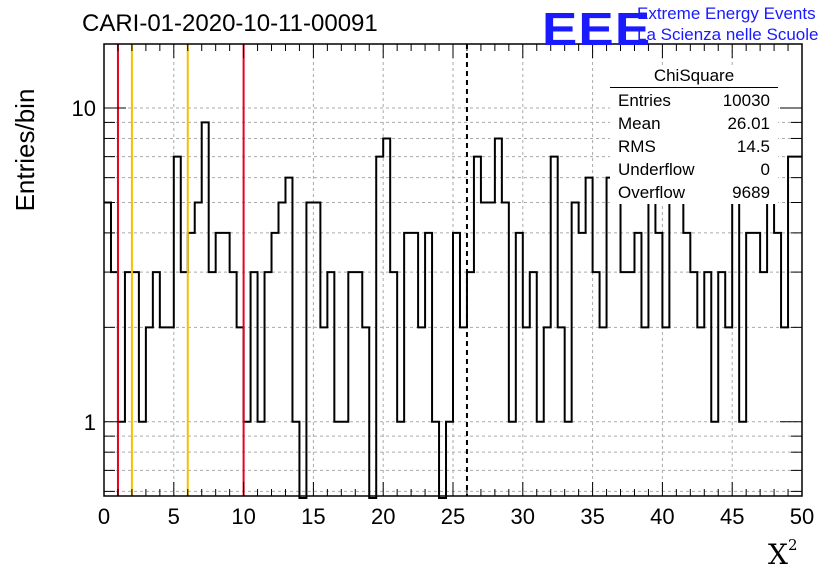 The image size is (836, 572). What do you see at coordinates (644, 100) in the screenshot?
I see `stats-label: Entries` at bounding box center [644, 100].